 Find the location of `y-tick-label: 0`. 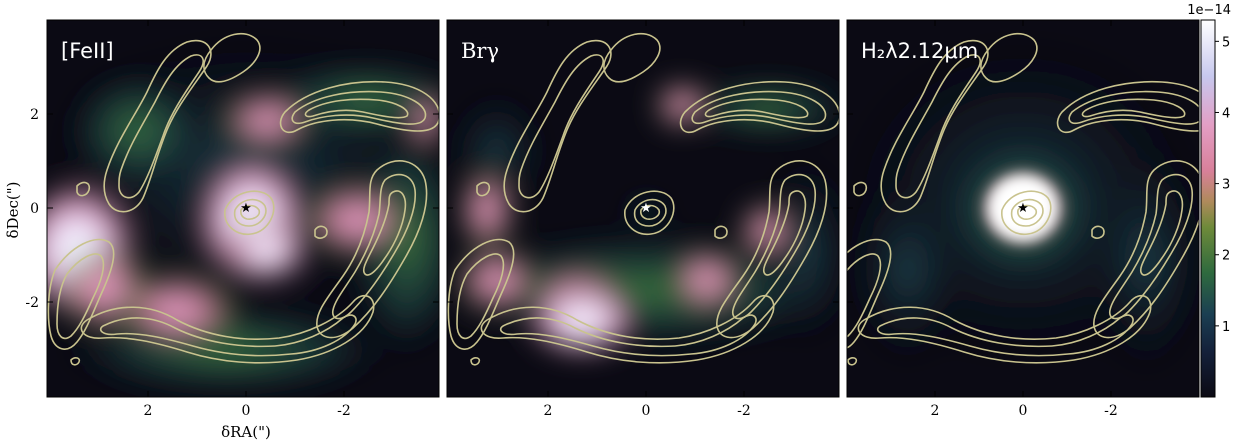

y-tick-label: 0 is located at coordinates (34, 209).